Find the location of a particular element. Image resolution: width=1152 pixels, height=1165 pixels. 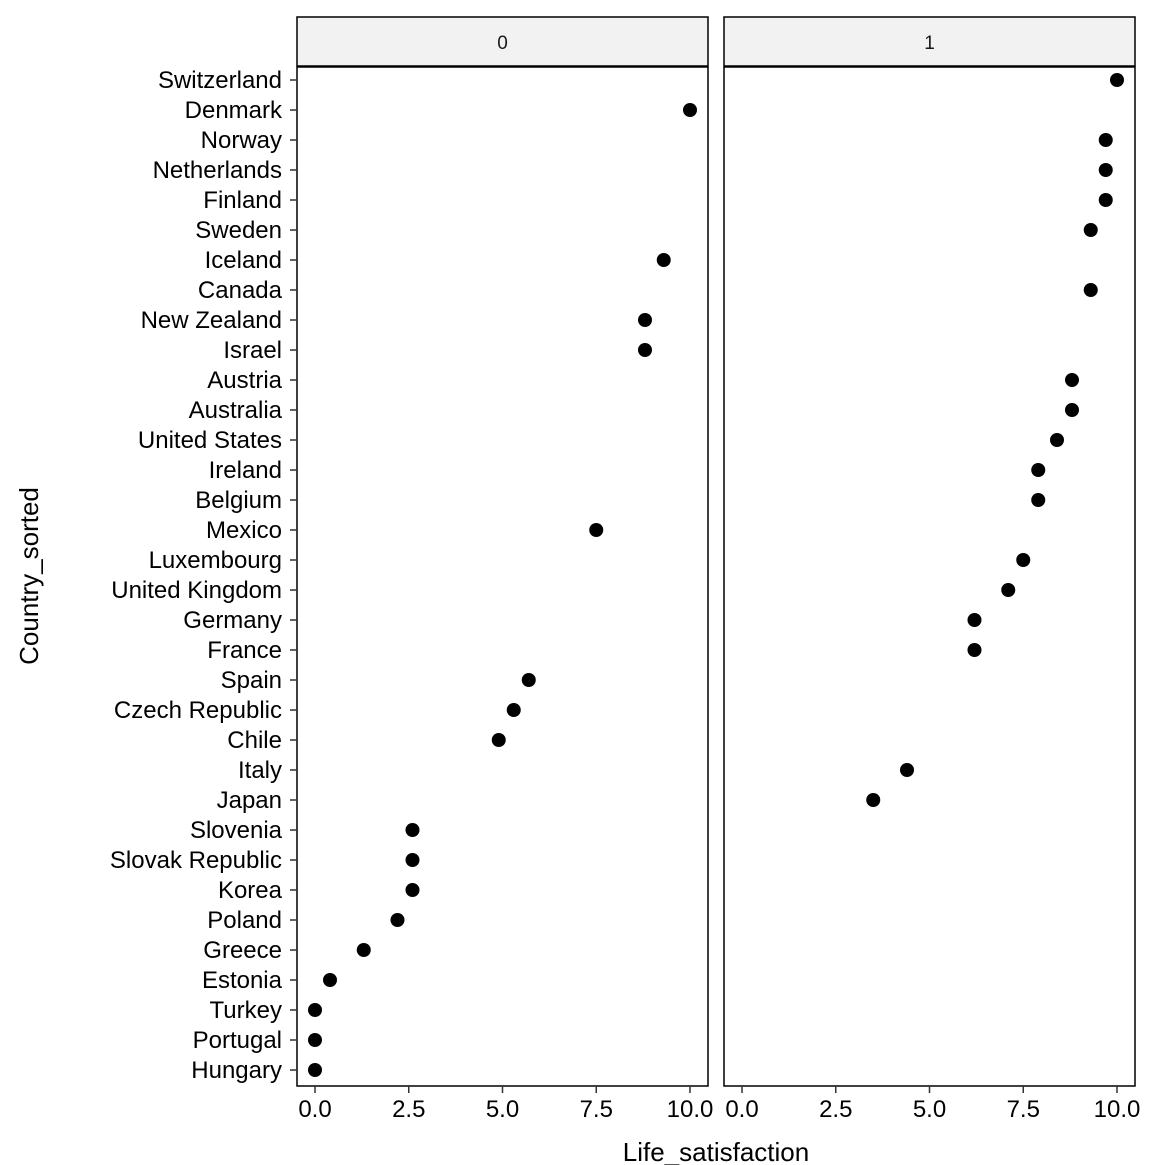

y-tick-label: Israel is located at coordinates (252, 350).